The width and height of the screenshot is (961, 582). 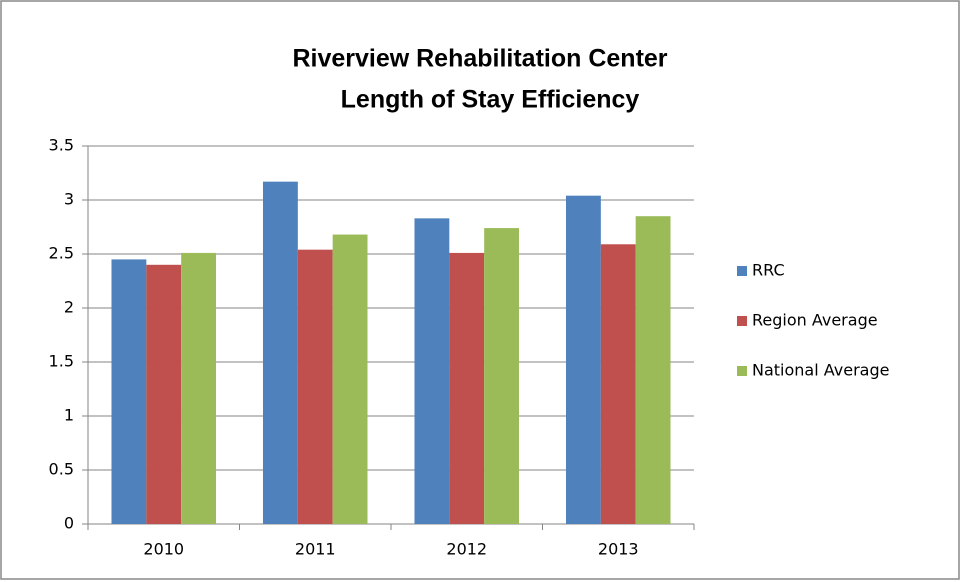 I want to click on y-tick-label: 0, so click(x=69, y=523).